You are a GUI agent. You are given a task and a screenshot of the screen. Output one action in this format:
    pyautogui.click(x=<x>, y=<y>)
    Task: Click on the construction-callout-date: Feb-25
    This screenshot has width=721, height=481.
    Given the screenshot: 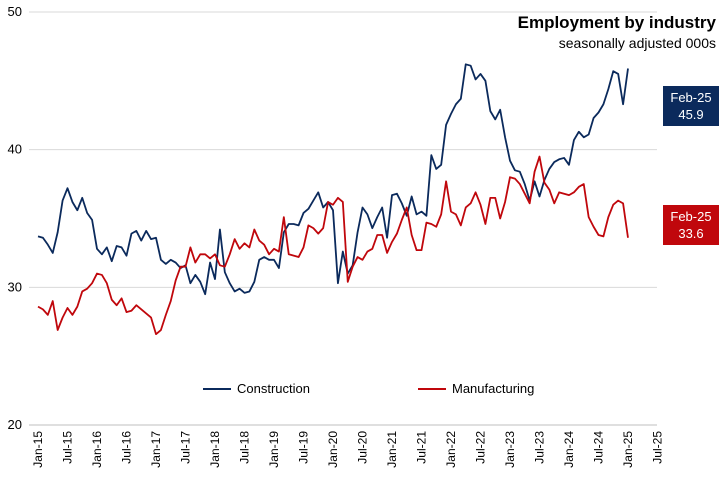 What is the action you would take?
    pyautogui.click(x=691, y=97)
    